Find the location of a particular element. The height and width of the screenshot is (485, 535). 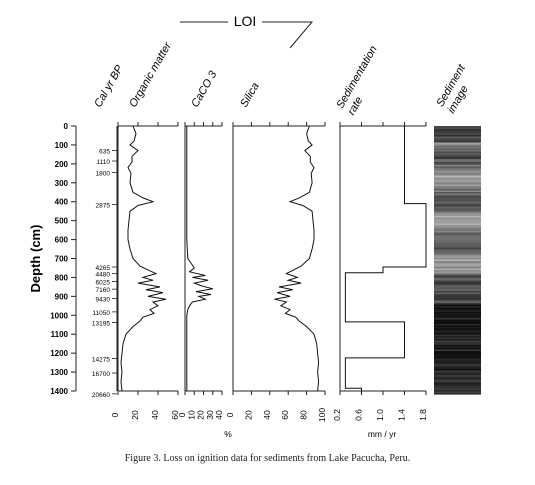

x-tick-label: 1.8 is located at coordinates (423, 415).